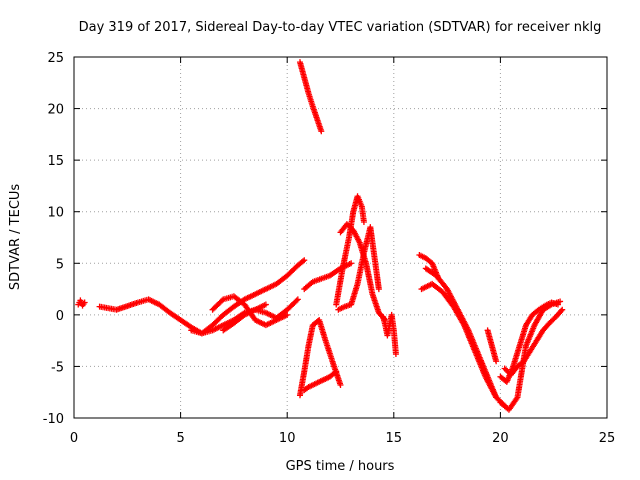  What do you see at coordinates (394, 438) in the screenshot?
I see `x-tick-label: 15` at bounding box center [394, 438].